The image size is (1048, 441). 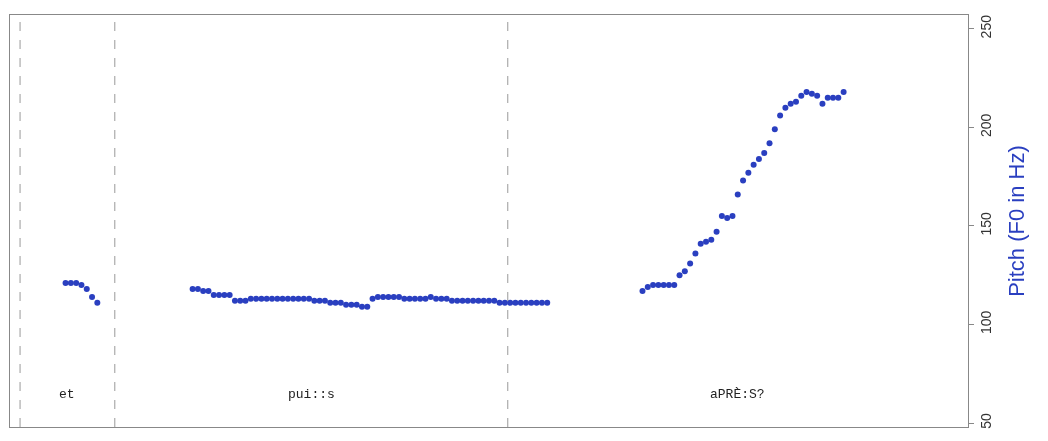 What do you see at coordinates (67, 394) in the screenshot?
I see `annotation: et` at bounding box center [67, 394].